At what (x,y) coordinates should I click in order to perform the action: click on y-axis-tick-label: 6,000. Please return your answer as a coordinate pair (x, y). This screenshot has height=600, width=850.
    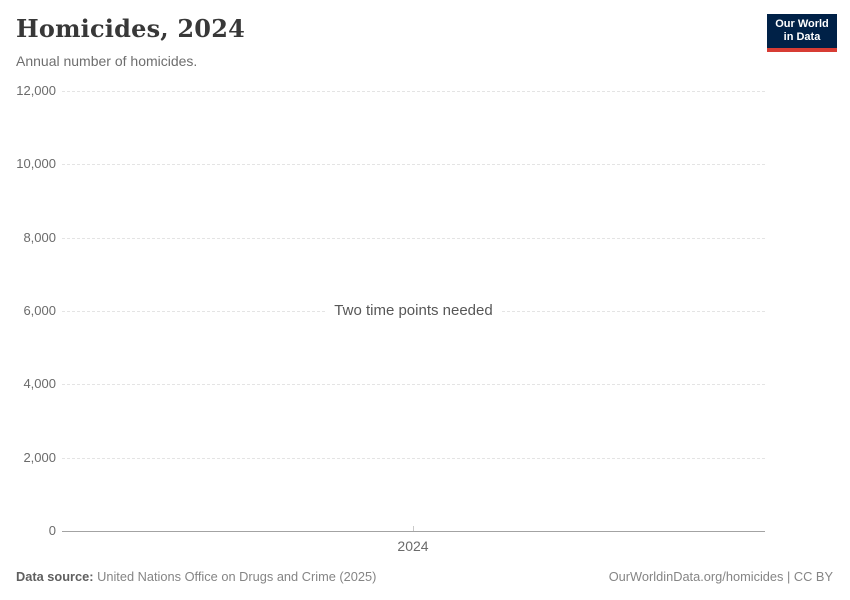
    Looking at the image, I should click on (39, 310).